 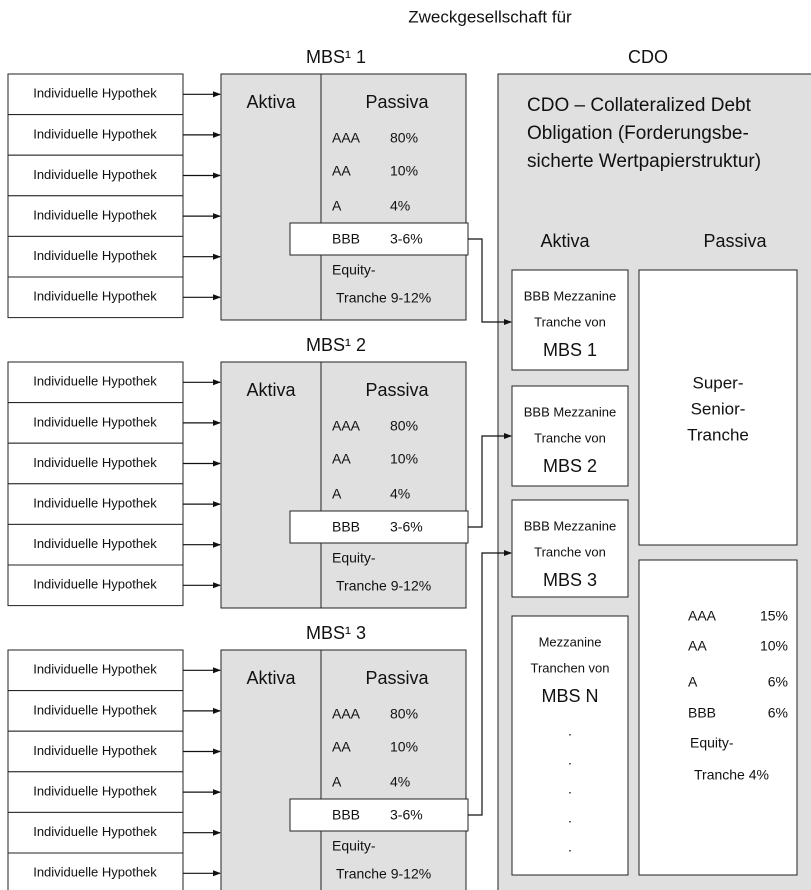 What do you see at coordinates (336, 345) in the screenshot?
I see `mbs-title: MBS¹ 2` at bounding box center [336, 345].